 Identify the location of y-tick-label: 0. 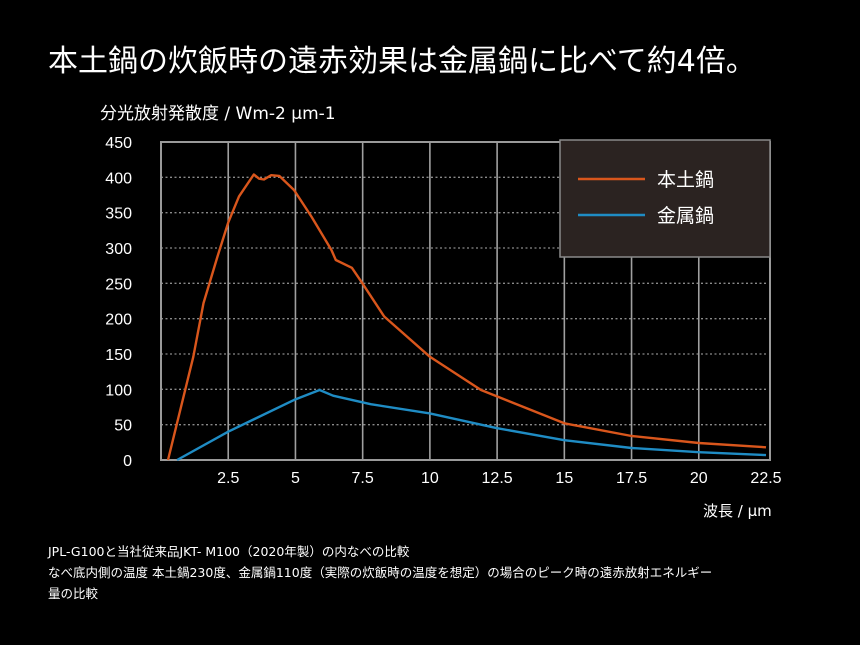
(127, 461).